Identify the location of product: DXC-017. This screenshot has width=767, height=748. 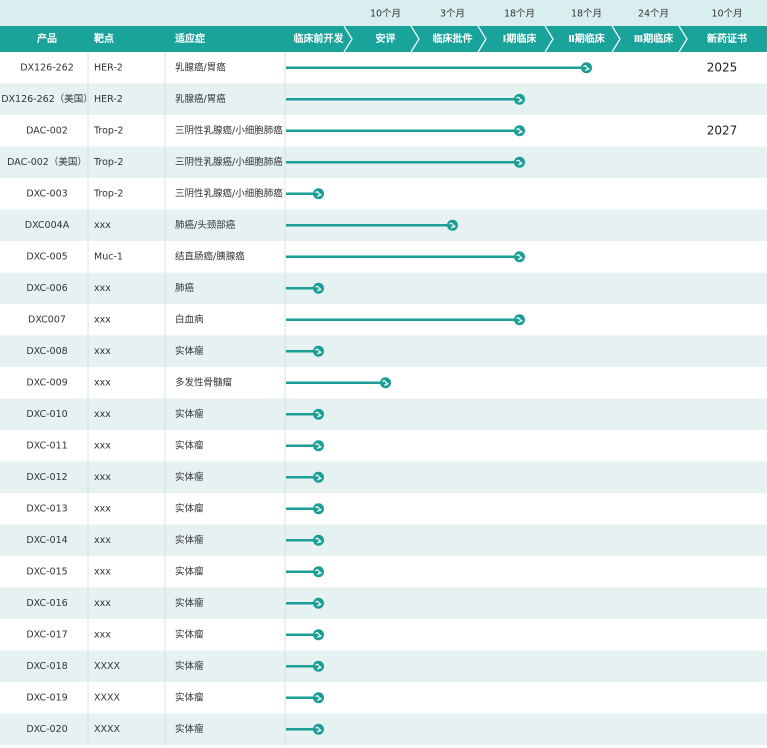
(46, 634).